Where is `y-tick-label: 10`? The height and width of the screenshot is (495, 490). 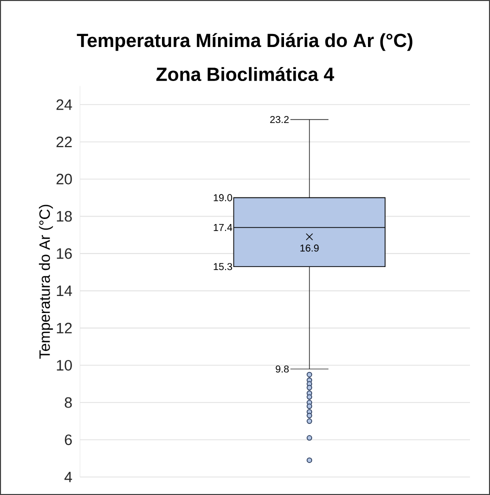
y-tick-label: 10 is located at coordinates (64, 365).